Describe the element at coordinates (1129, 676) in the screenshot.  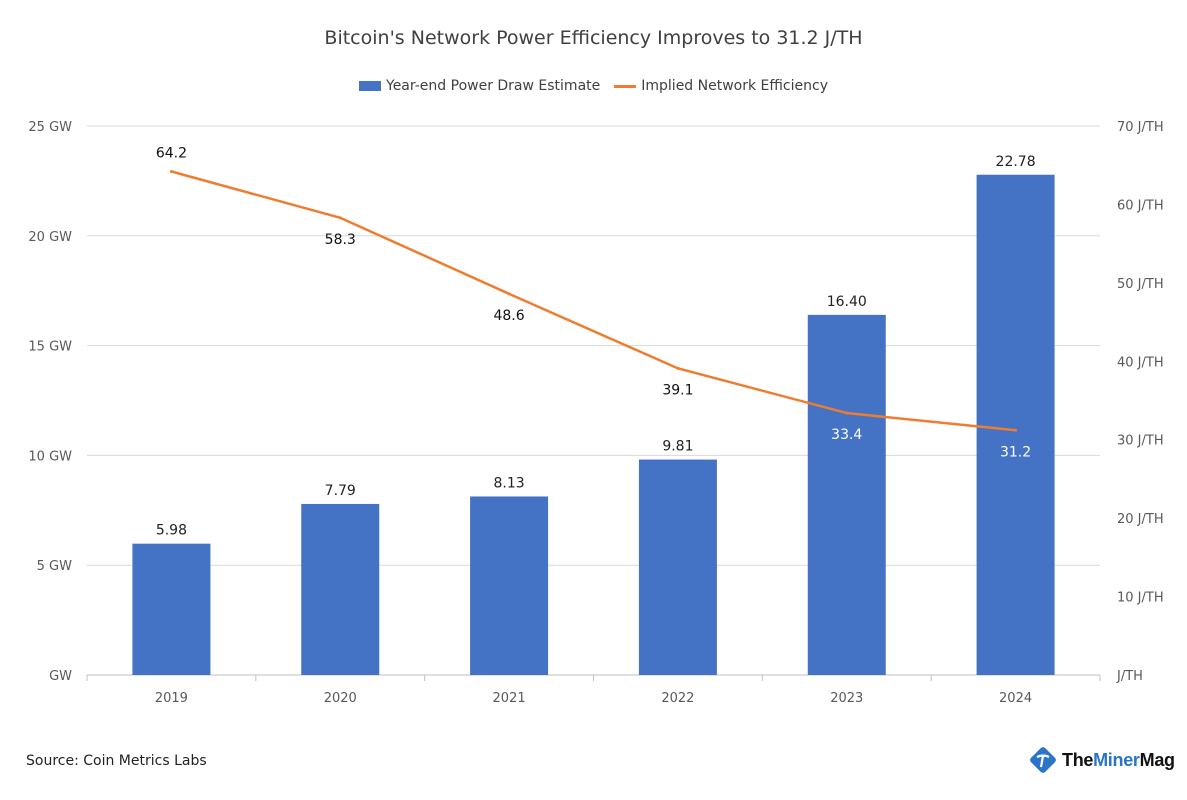
I see `right-tick-label: J/TH` at that location.